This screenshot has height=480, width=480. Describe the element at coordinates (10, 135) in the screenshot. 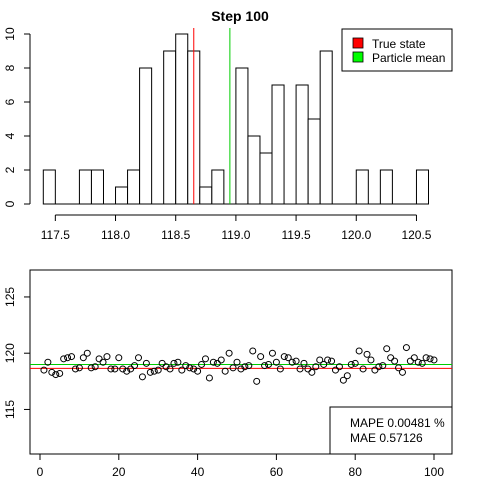

I see `y-tick-label: 4` at that location.